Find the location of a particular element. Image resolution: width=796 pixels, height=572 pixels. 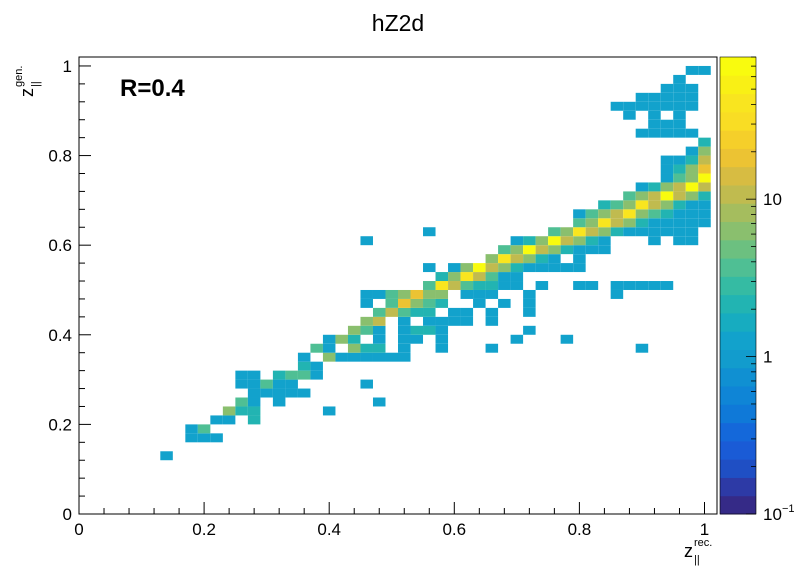

x-tick-label: 0.4 is located at coordinates (329, 529).